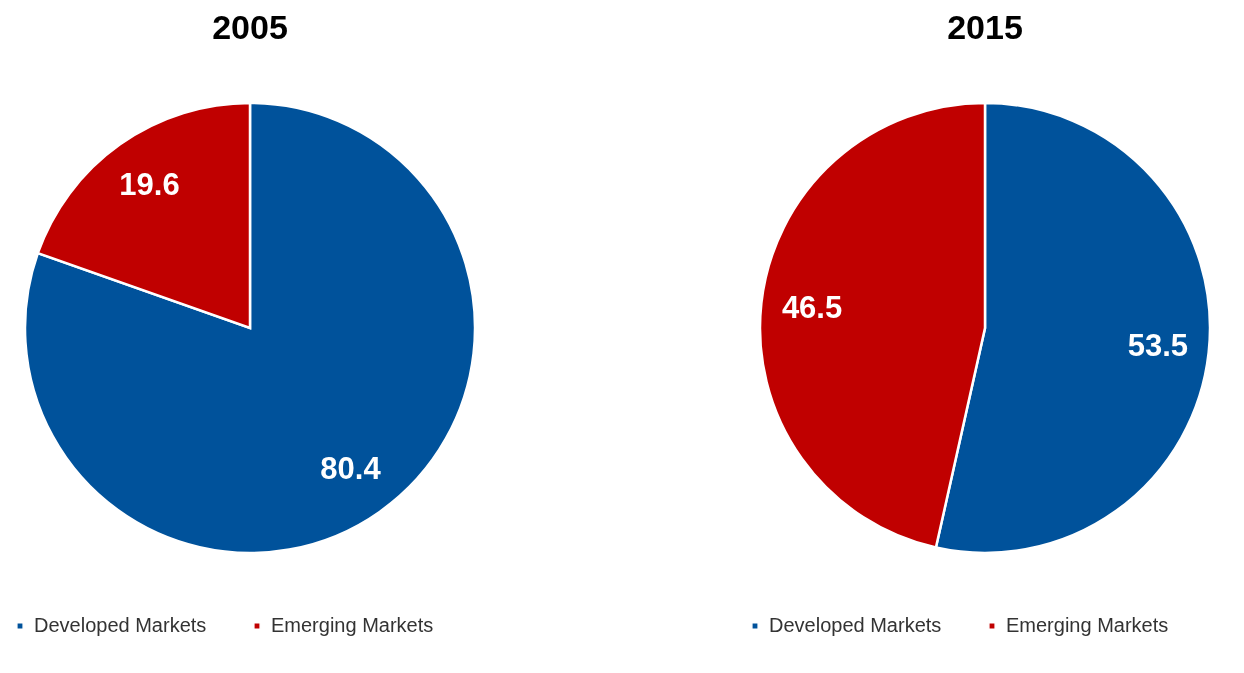 Image resolution: width=1244 pixels, height=673 pixels. What do you see at coordinates (351, 469) in the screenshot?
I see `data-label: 80.4` at bounding box center [351, 469].